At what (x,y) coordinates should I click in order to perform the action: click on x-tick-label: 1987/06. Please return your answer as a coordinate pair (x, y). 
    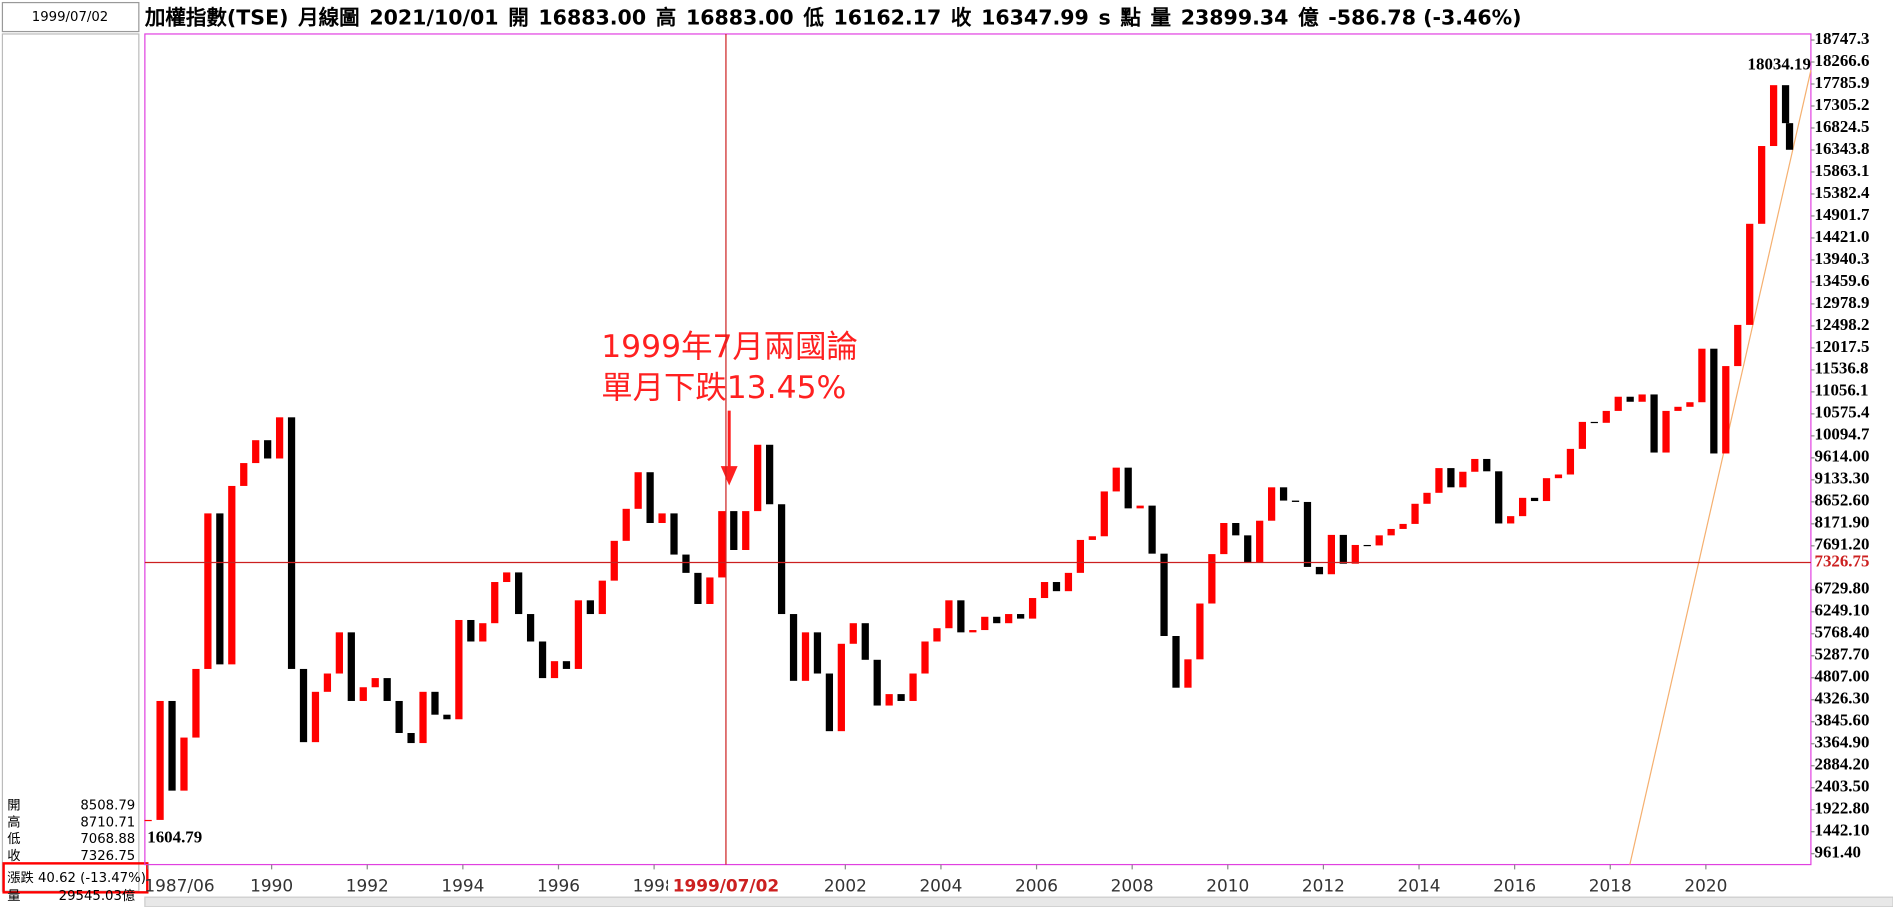
    Looking at the image, I should click on (179, 885).